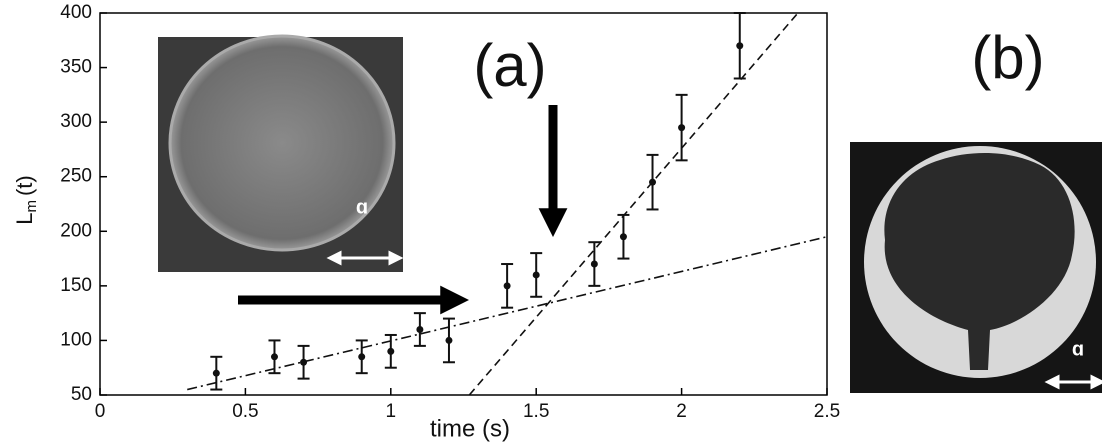 The height and width of the screenshot is (442, 1102). What do you see at coordinates (979, 261) in the screenshot?
I see `inset-pattern` at bounding box center [979, 261].